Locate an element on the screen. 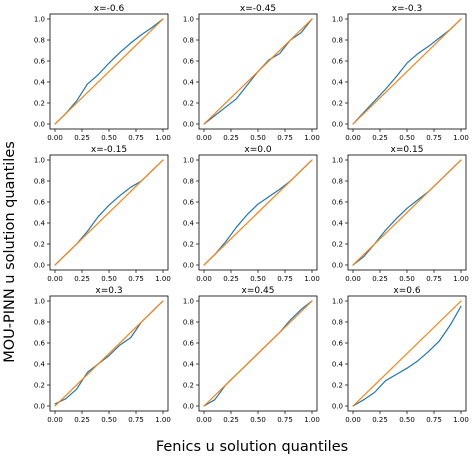 This screenshot has height=457, width=474. subplot-title: x=0.15 is located at coordinates (407, 150).